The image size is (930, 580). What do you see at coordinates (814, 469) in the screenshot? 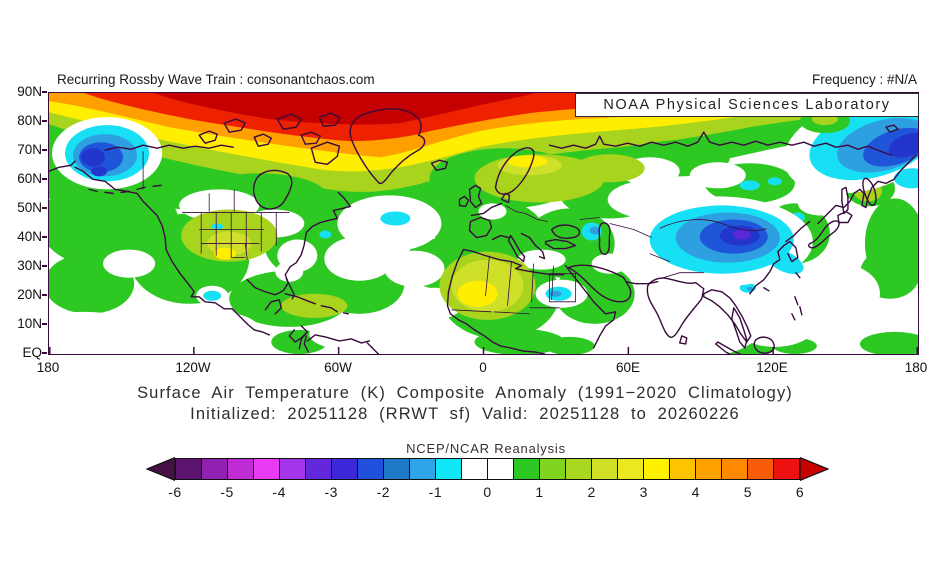
I see `colorbar-right-arrow` at bounding box center [814, 469].